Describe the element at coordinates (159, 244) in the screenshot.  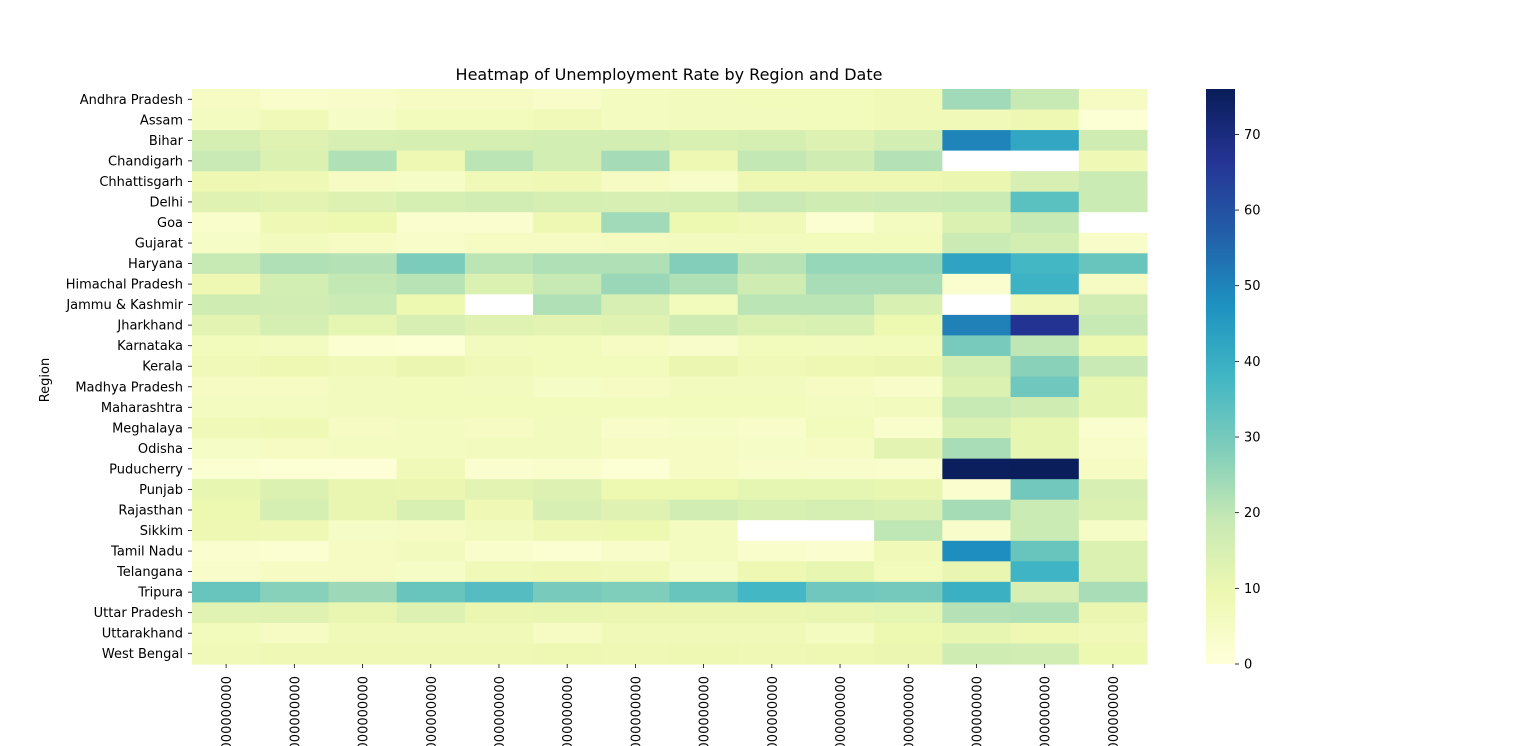
I see `row-label: Gujarat` at that location.